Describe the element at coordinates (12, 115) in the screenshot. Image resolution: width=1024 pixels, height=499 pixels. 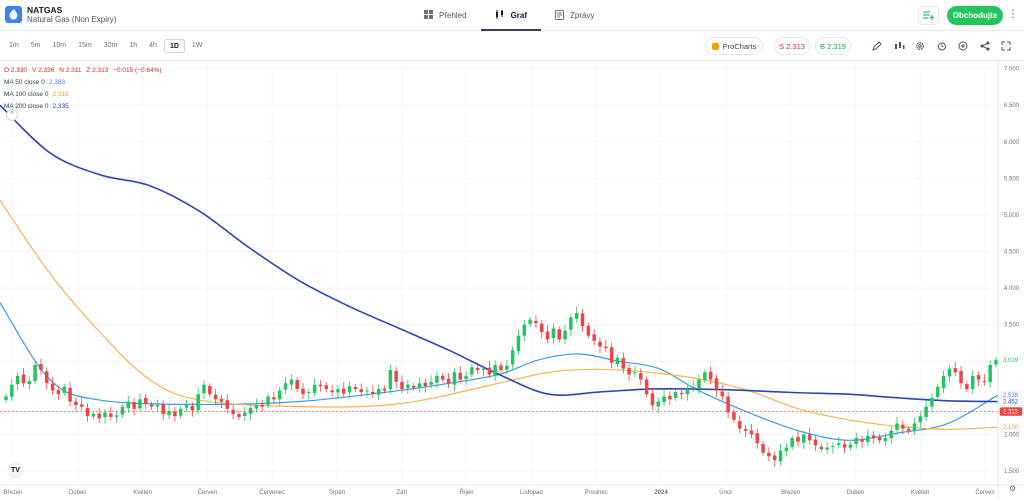
I see `collapse-legend-icon: ^` at that location.